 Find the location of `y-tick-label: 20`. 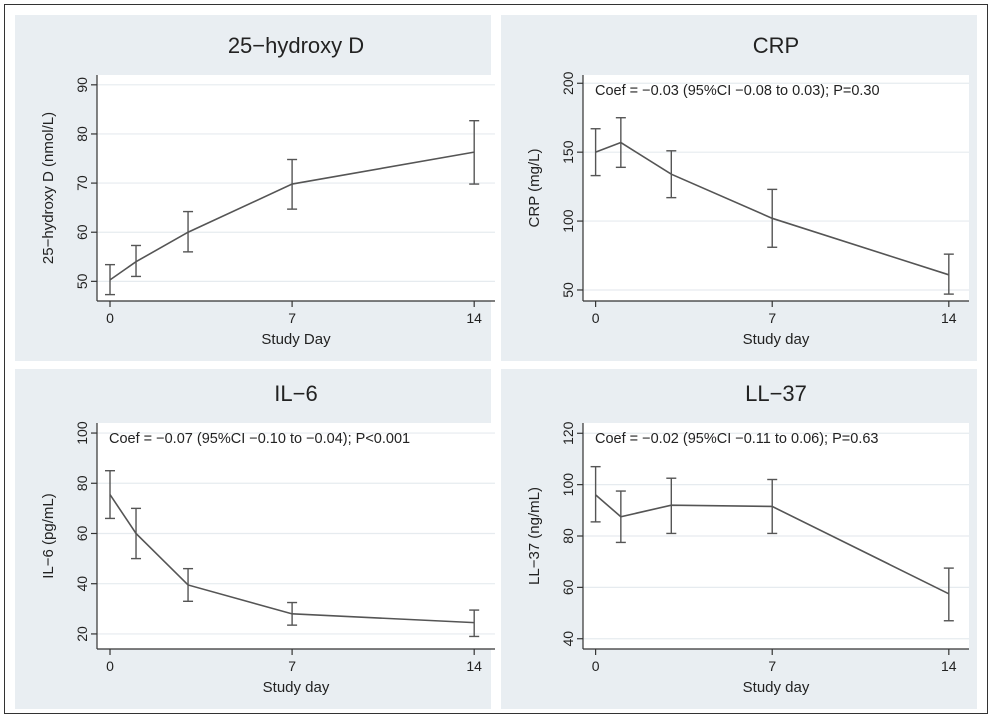

y-tick-label: 20 is located at coordinates (82, 634).